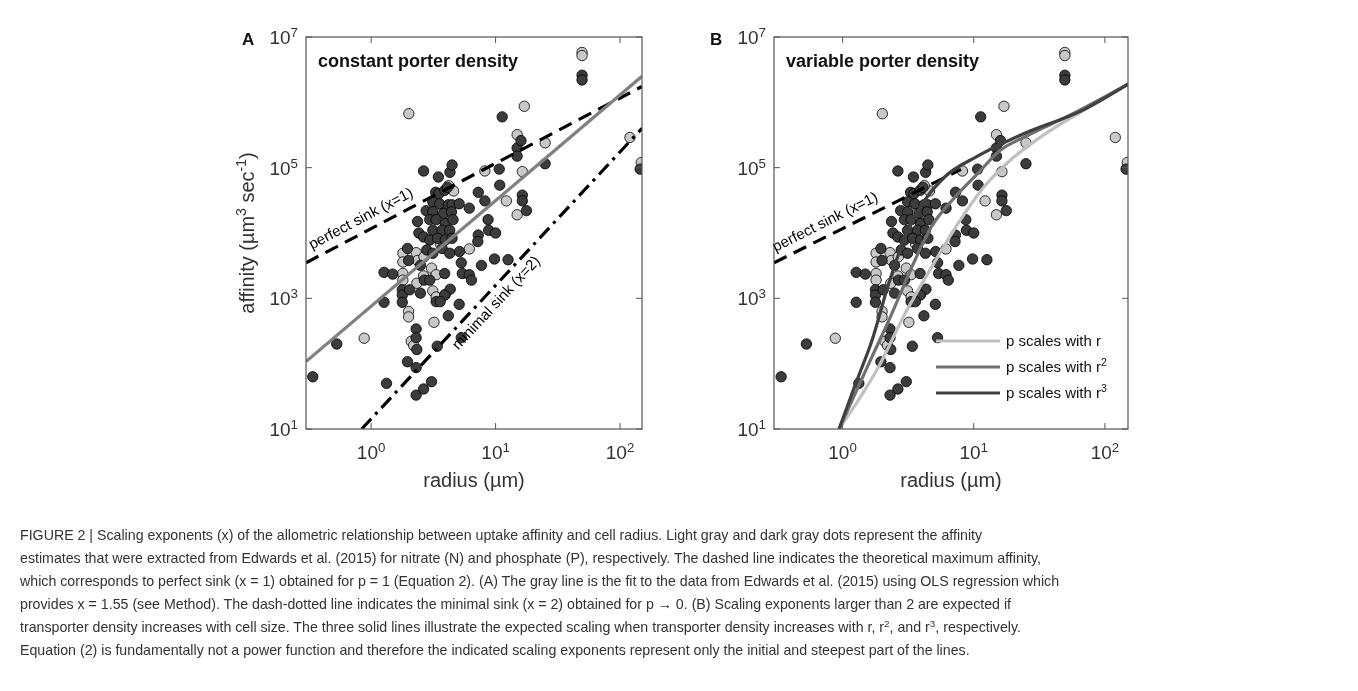 The width and height of the screenshot is (1358, 691). I want to click on legend-label: p scales with r$^{2}$, so click(1057, 365).